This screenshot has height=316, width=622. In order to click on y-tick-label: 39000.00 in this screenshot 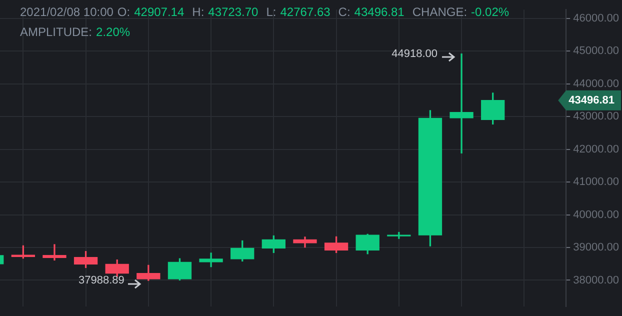, I will do `click(596, 248)`.